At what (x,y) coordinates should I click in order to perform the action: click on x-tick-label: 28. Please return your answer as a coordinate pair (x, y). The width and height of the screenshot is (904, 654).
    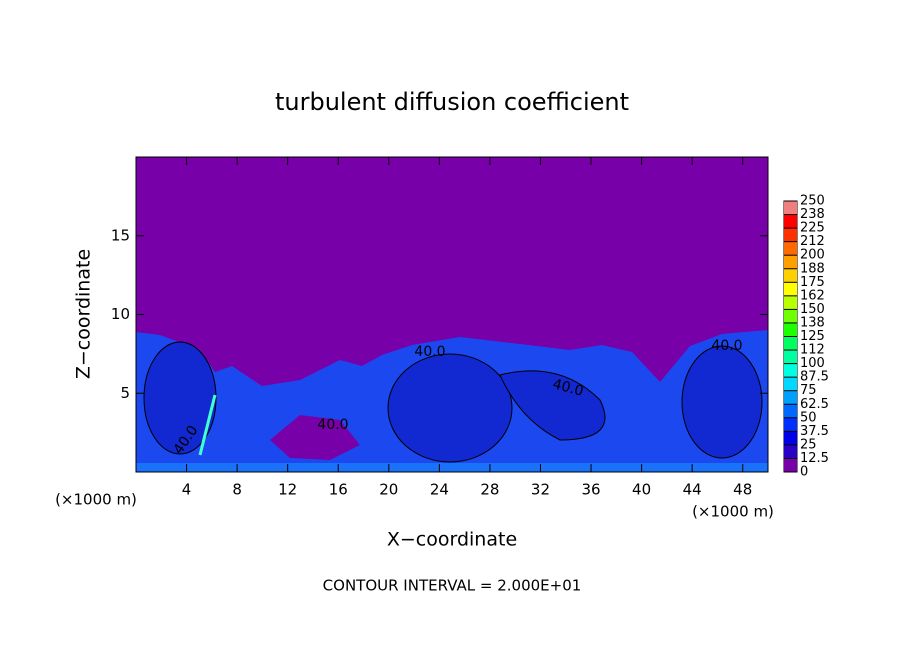
    Looking at the image, I should click on (489, 490).